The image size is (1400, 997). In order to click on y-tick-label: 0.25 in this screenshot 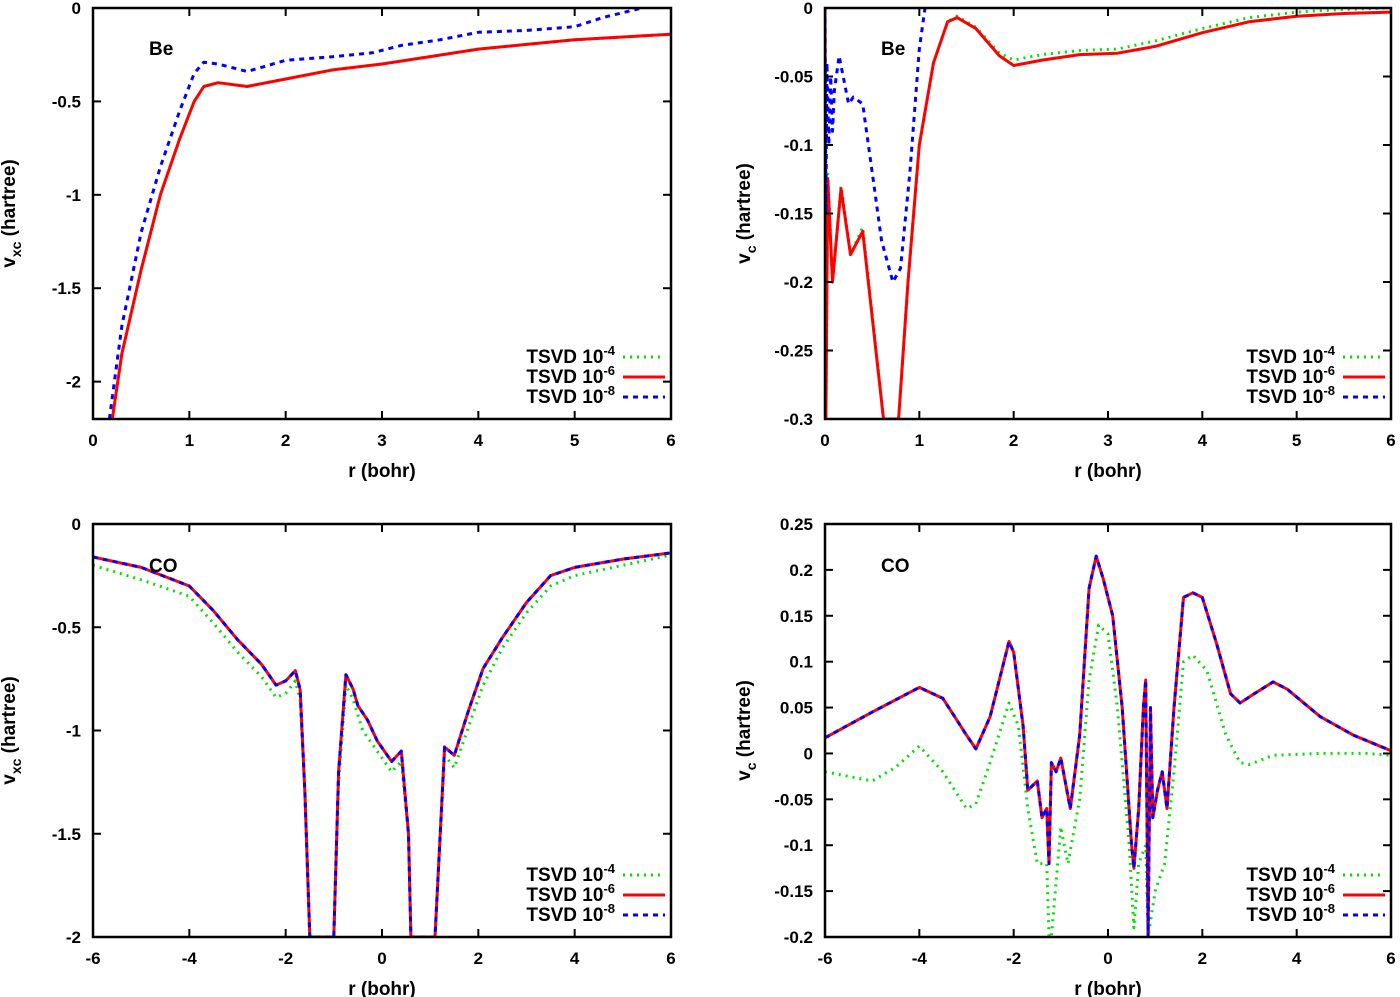, I will do `click(796, 524)`.